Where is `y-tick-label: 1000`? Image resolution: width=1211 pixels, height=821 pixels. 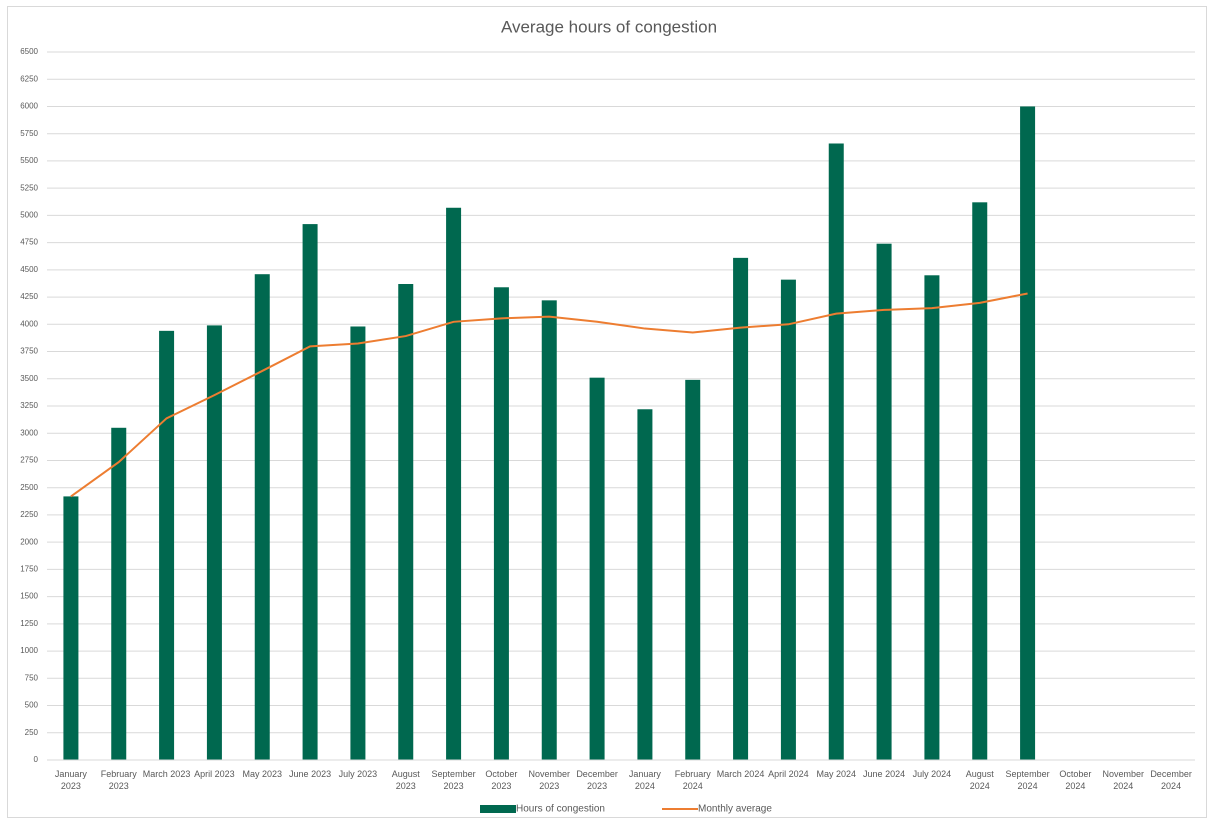
y-tick-label: 1000 is located at coordinates (29, 650).